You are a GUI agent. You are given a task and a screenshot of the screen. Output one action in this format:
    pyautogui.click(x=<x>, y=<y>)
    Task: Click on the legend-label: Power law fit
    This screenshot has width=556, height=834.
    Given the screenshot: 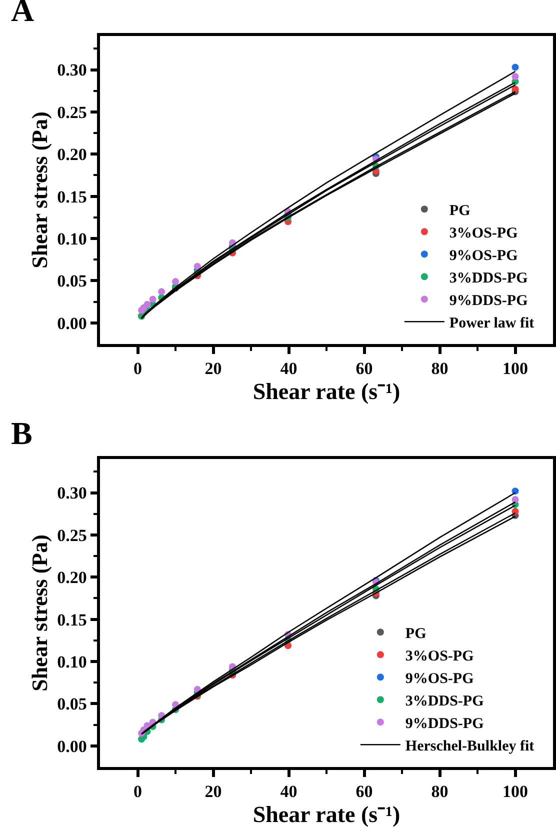 What is the action you would take?
    pyautogui.click(x=491, y=323)
    